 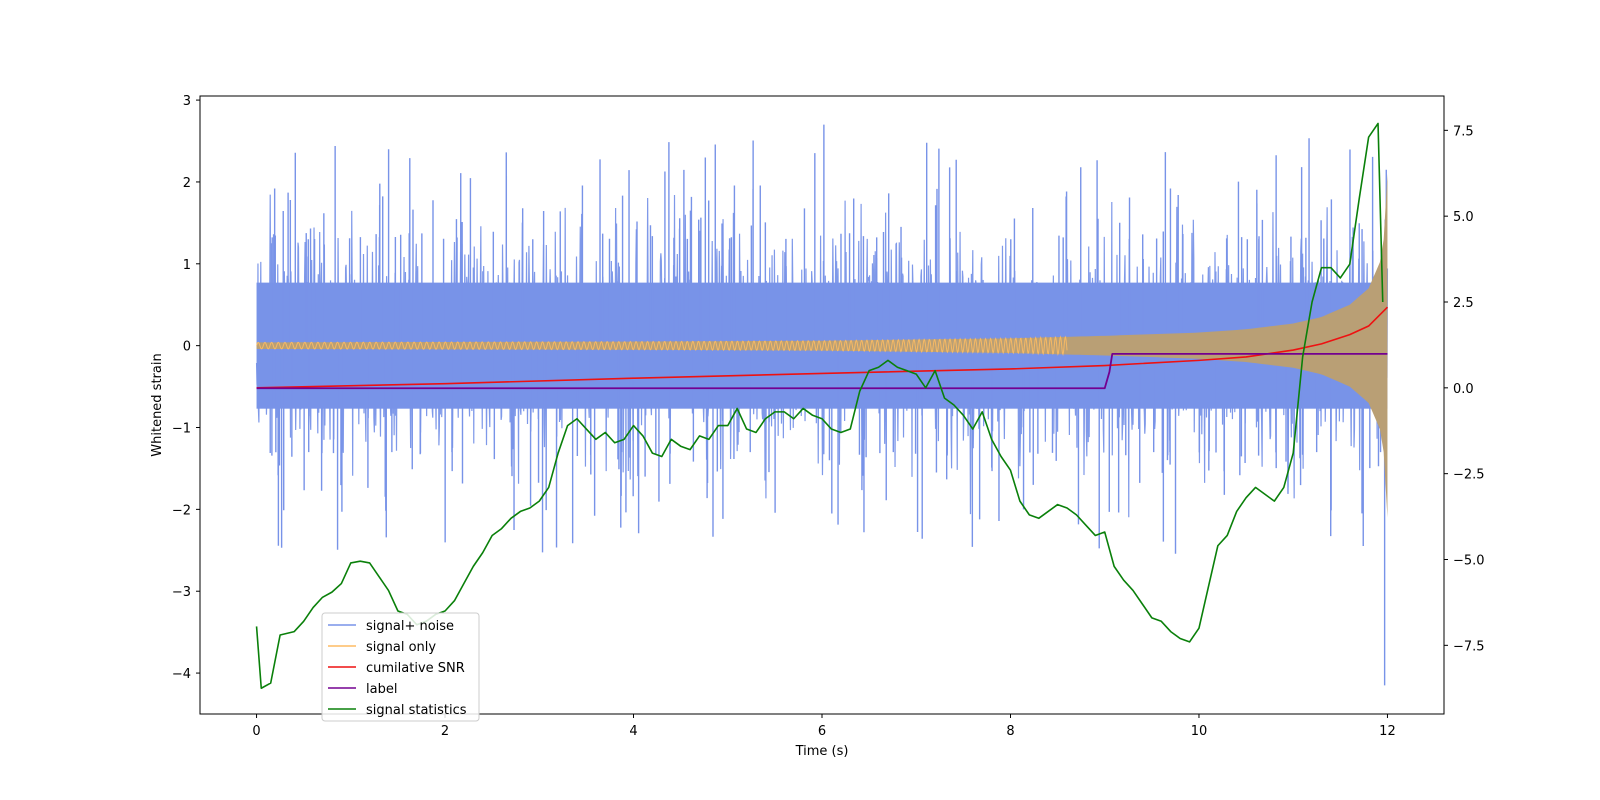 I want to click on x-tick-label: 8, so click(x=1010, y=731).